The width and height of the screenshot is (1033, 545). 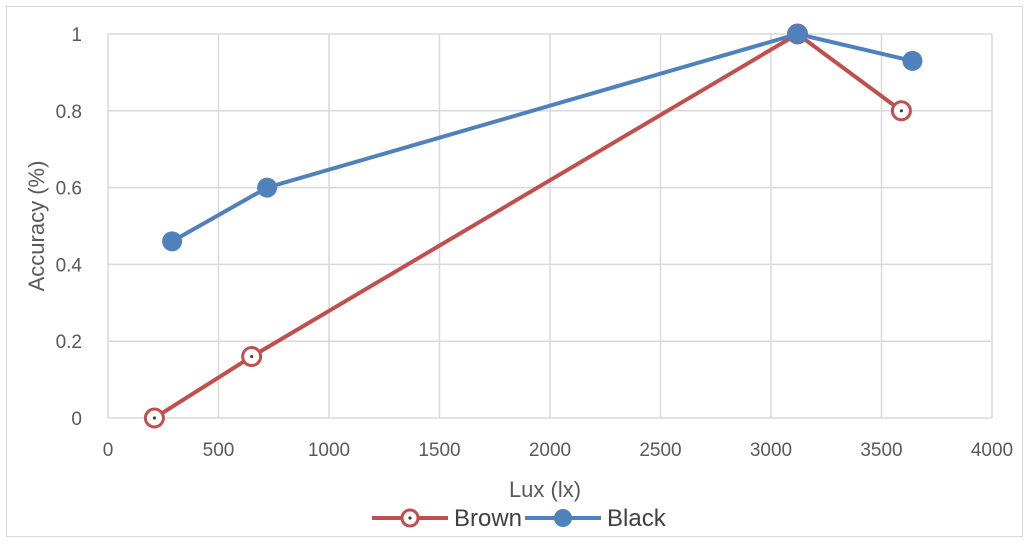 I want to click on legend: Brown Black, so click(x=519, y=518).